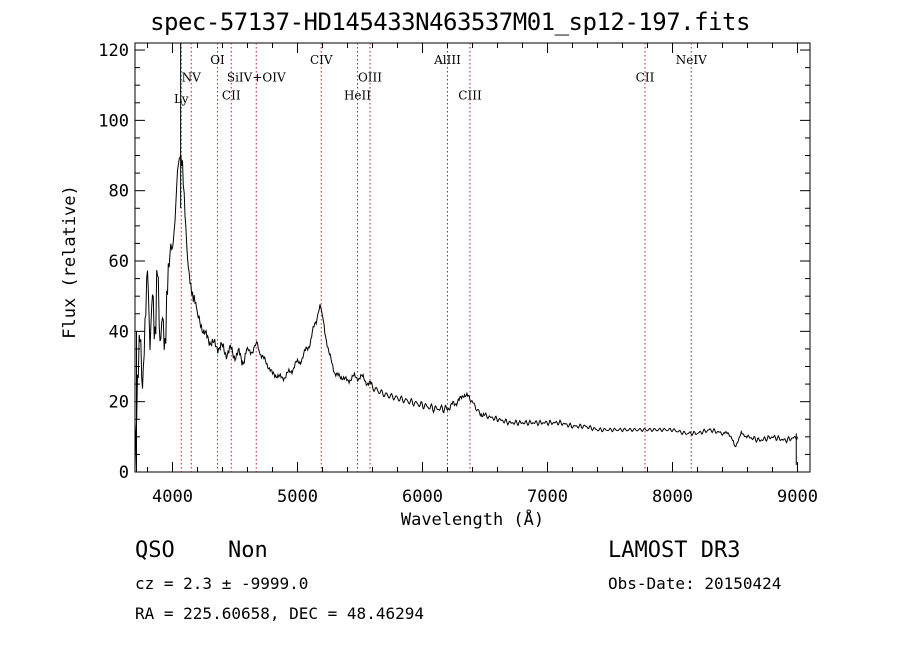 This screenshot has width=900, height=649. Describe the element at coordinates (248, 550) in the screenshot. I see `object-subclass: Non` at that location.